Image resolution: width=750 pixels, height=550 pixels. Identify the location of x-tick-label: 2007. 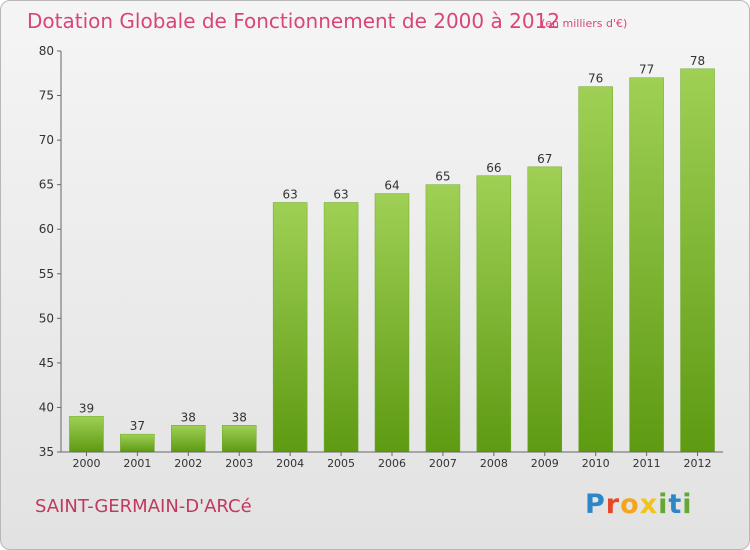
(443, 463).